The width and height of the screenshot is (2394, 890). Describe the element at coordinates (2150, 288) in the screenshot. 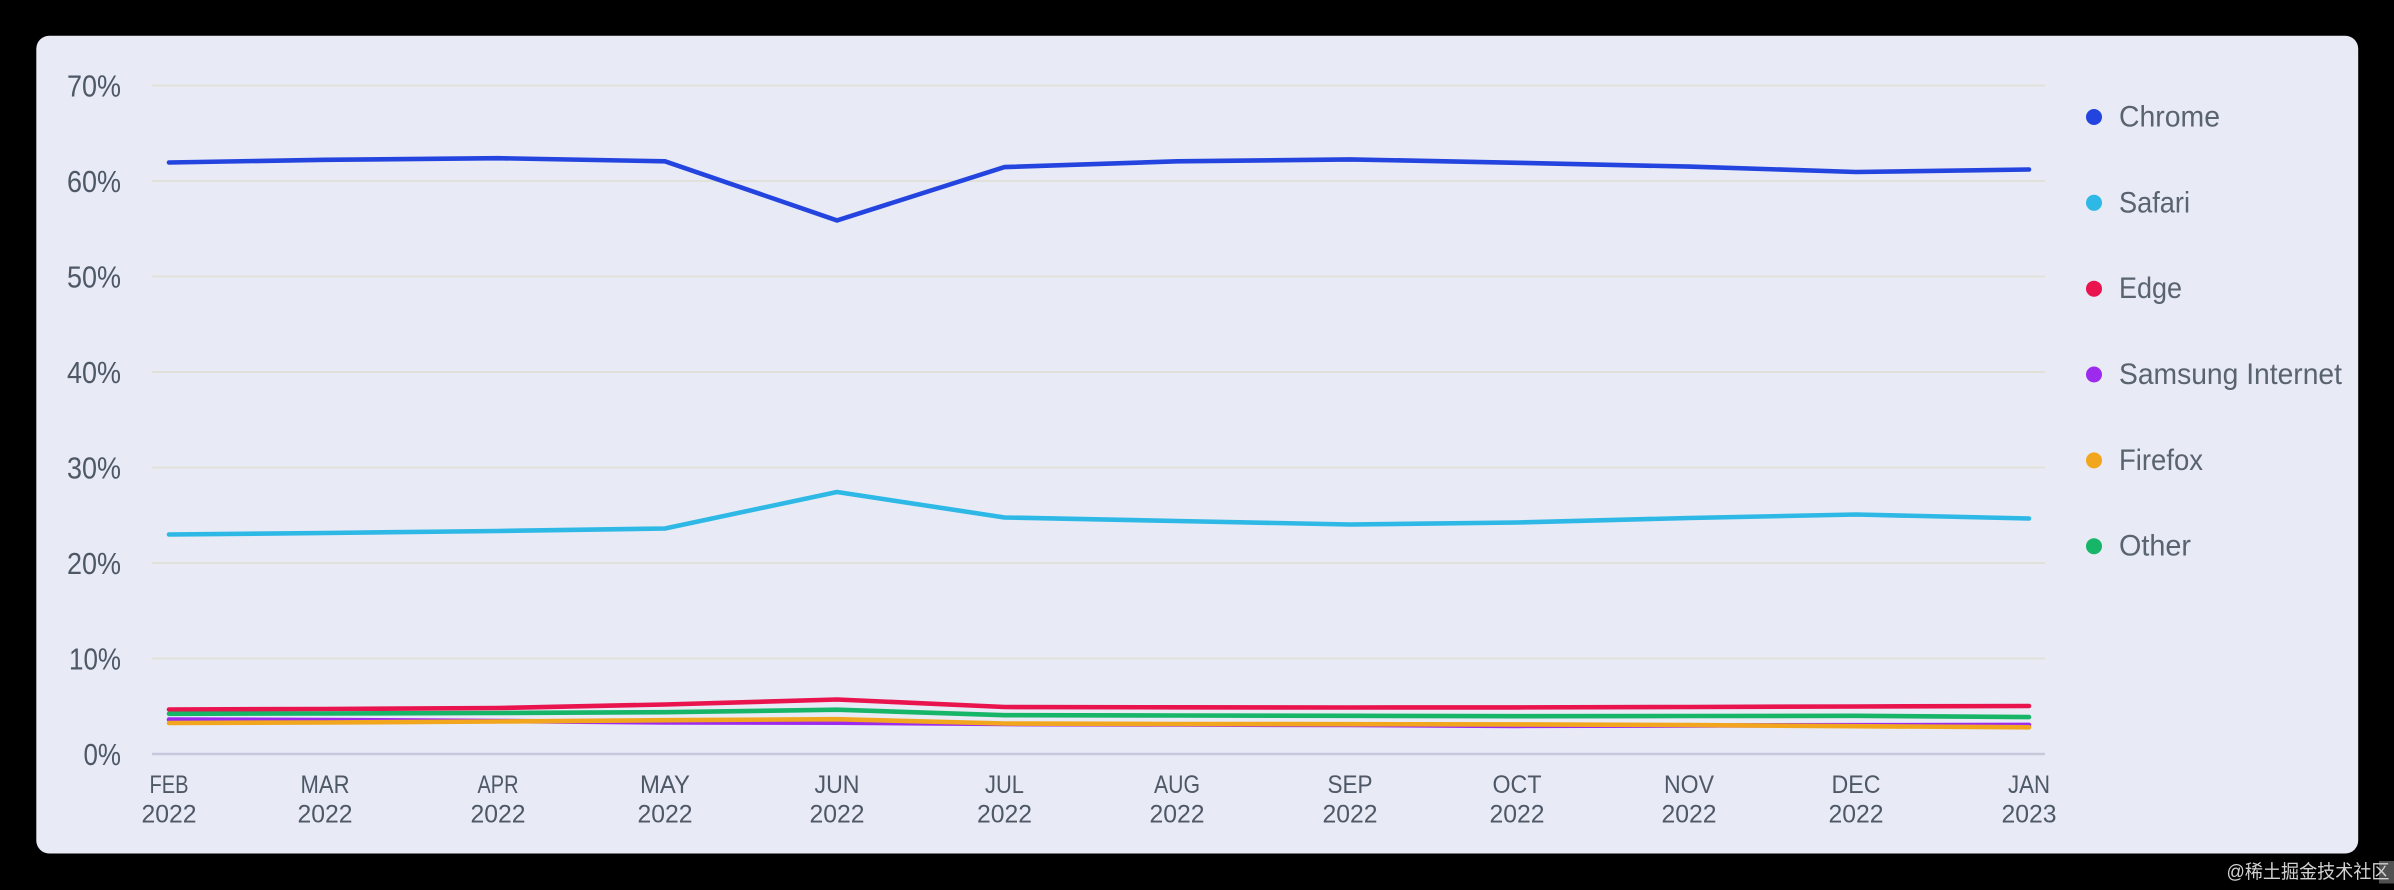

I see `svg-text: Edge` at that location.